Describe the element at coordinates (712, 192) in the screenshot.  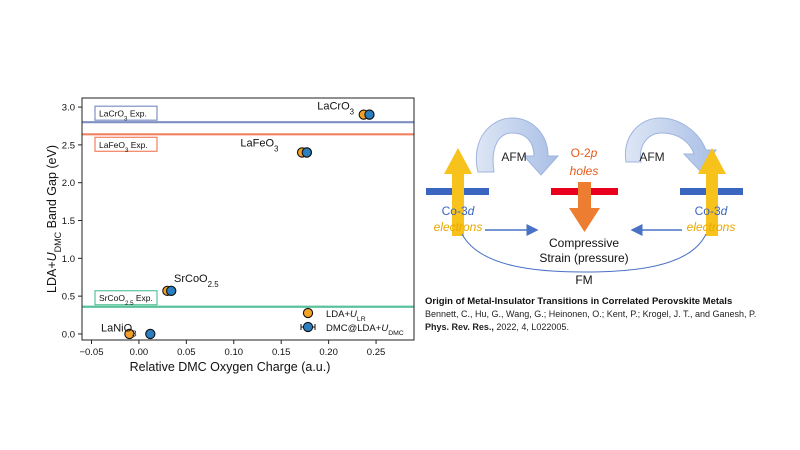
I see `spin-up-arrow-right` at that location.